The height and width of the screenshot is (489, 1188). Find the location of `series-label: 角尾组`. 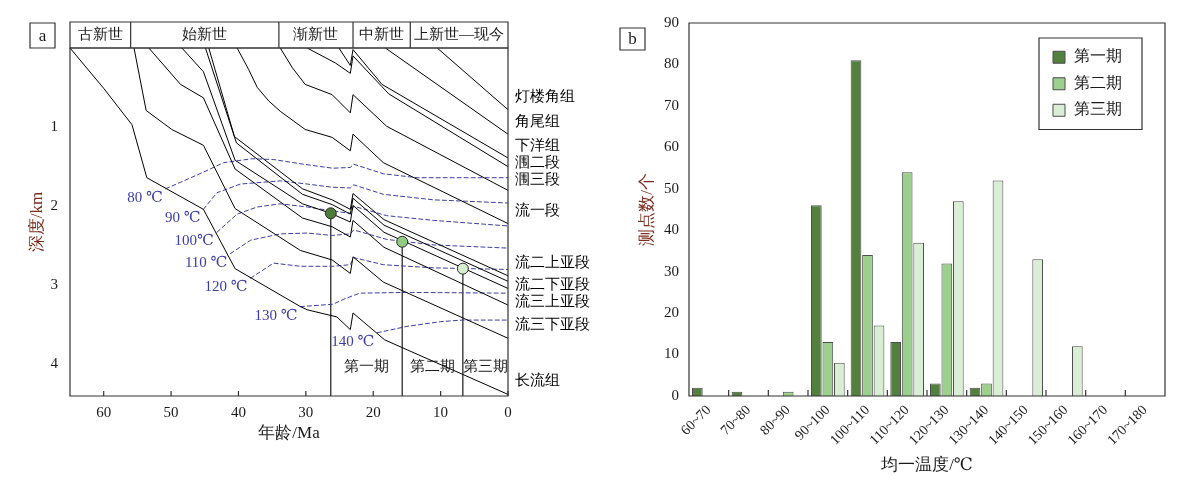

series-label: 角尾组 is located at coordinates (537, 120).